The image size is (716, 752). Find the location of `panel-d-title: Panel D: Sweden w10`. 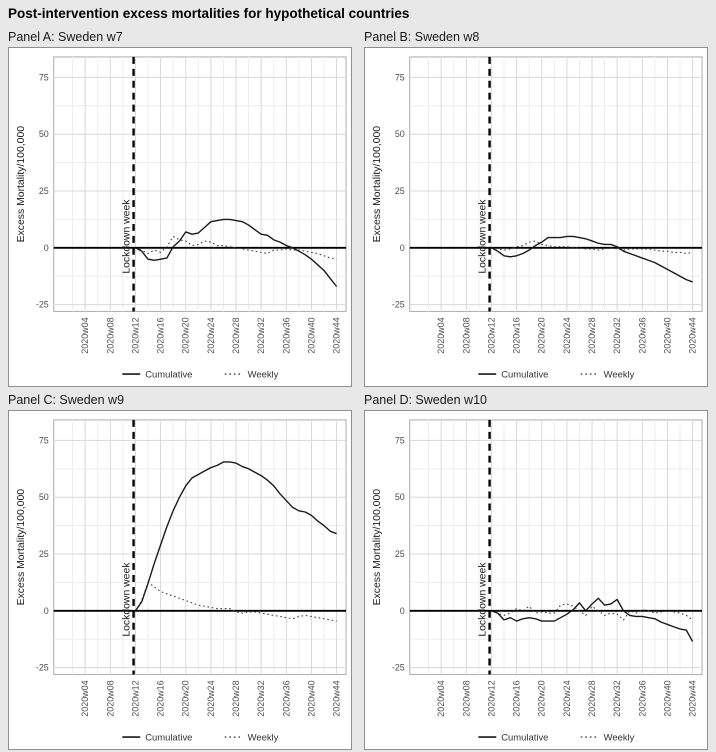

panel-d-title: Panel D: Sweden w10 is located at coordinates (425, 400).